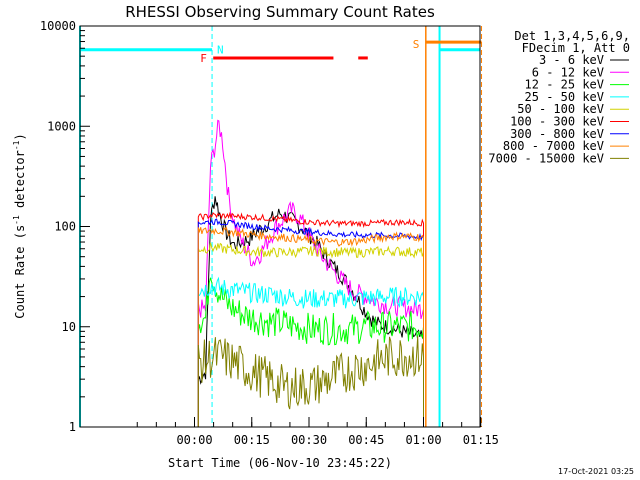 This screenshot has width=640, height=480. Describe the element at coordinates (564, 97) in the screenshot. I see `legend-entry-label: 25 - 50 keV` at that location.